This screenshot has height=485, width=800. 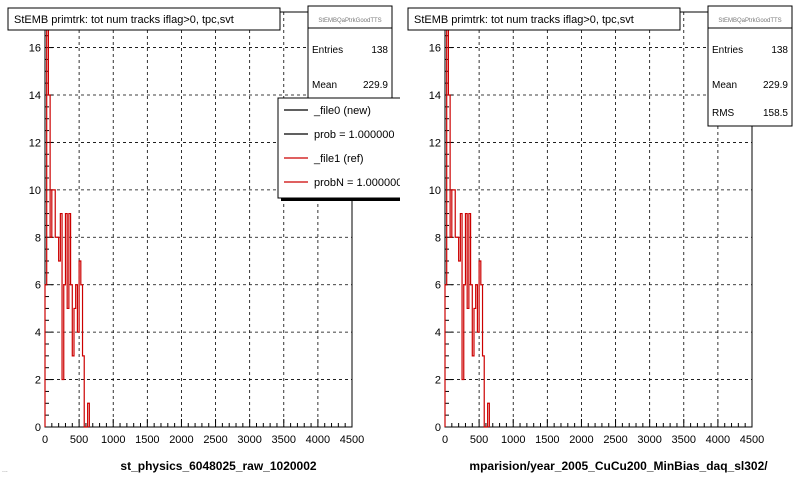 What do you see at coordinates (723, 113) in the screenshot?
I see `stats-label: RMS` at bounding box center [723, 113].